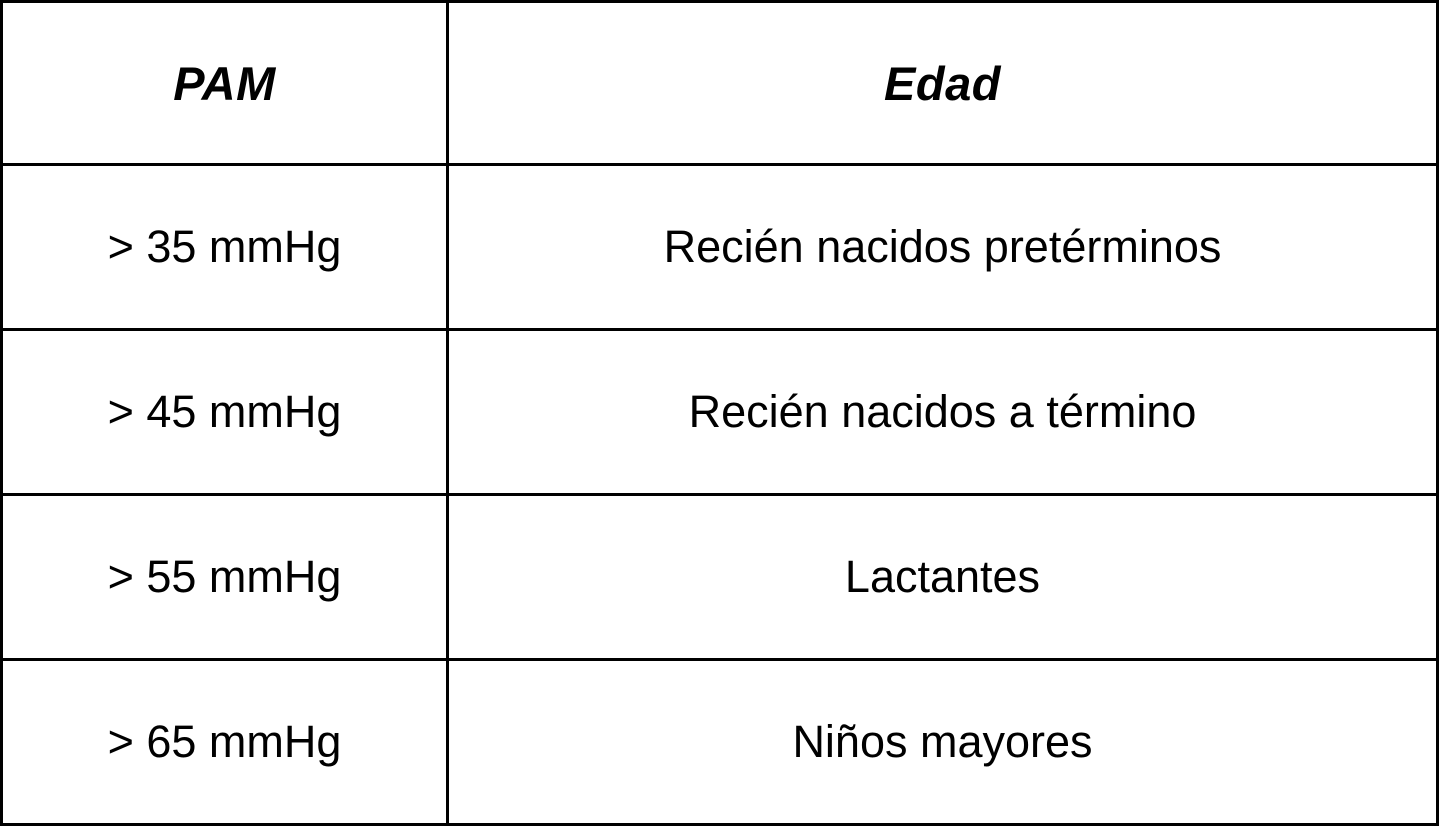  Describe the element at coordinates (224, 577) in the screenshot. I see `pam-value-cell: > 55 mmHg` at that location.